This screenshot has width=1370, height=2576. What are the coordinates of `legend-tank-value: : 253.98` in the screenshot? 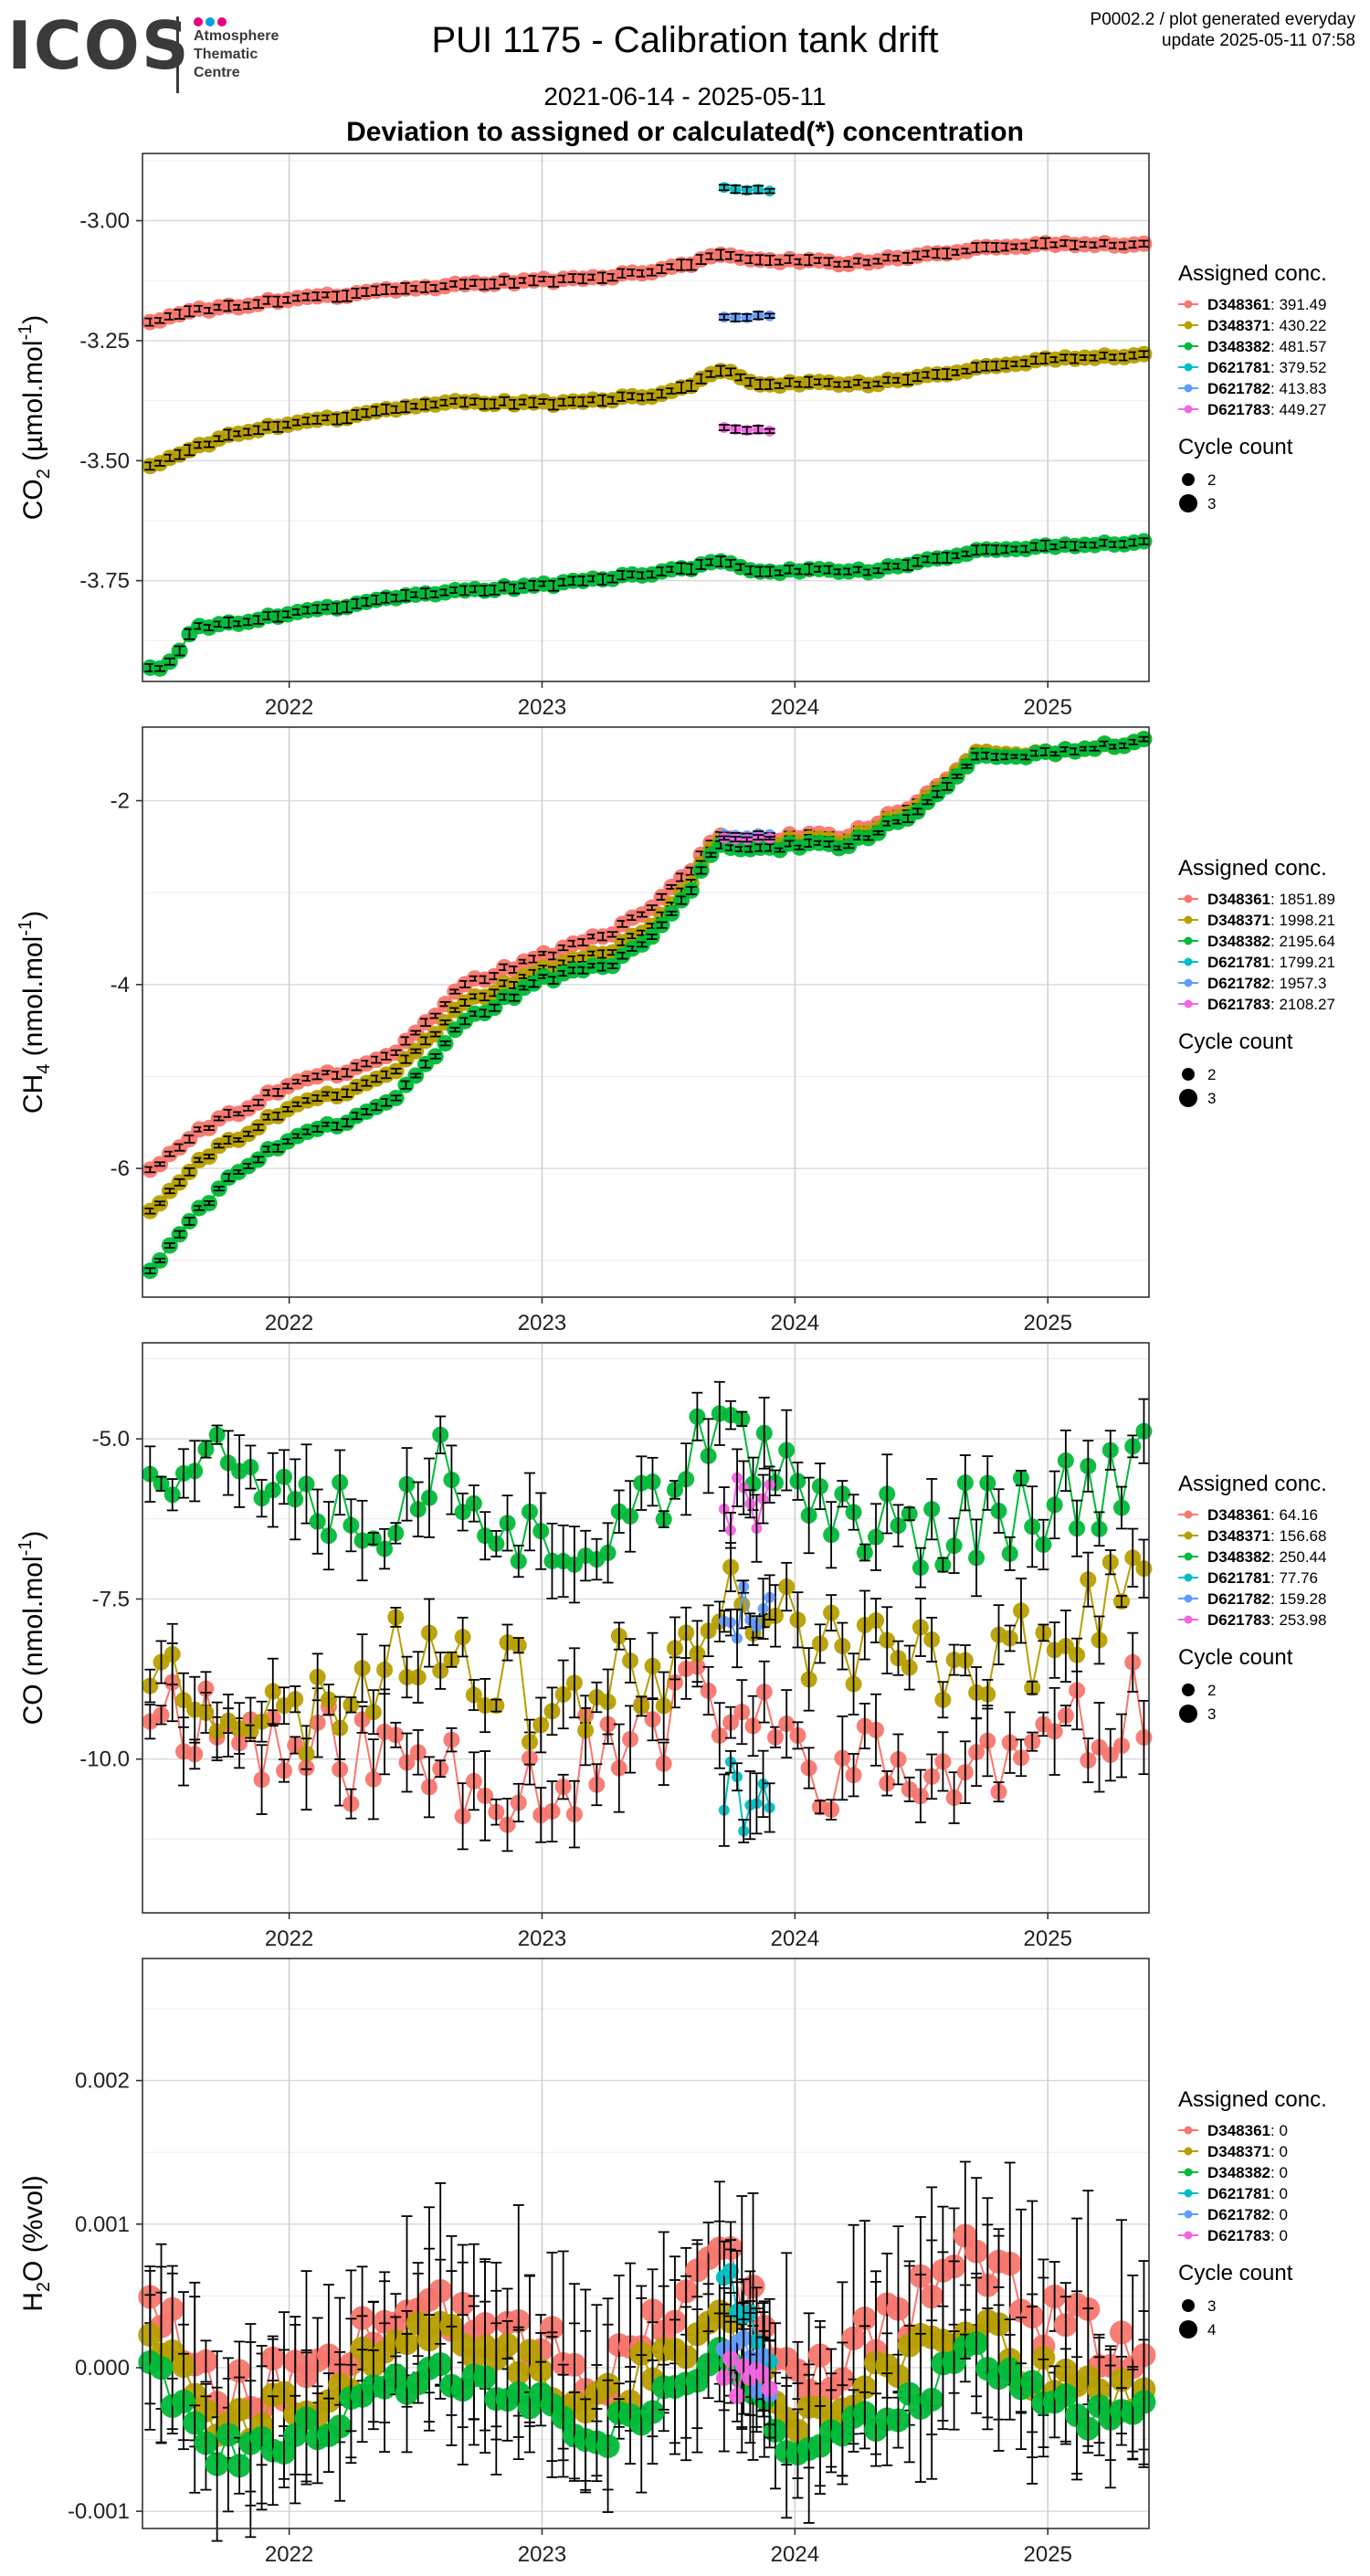 It's located at (1298, 1620).